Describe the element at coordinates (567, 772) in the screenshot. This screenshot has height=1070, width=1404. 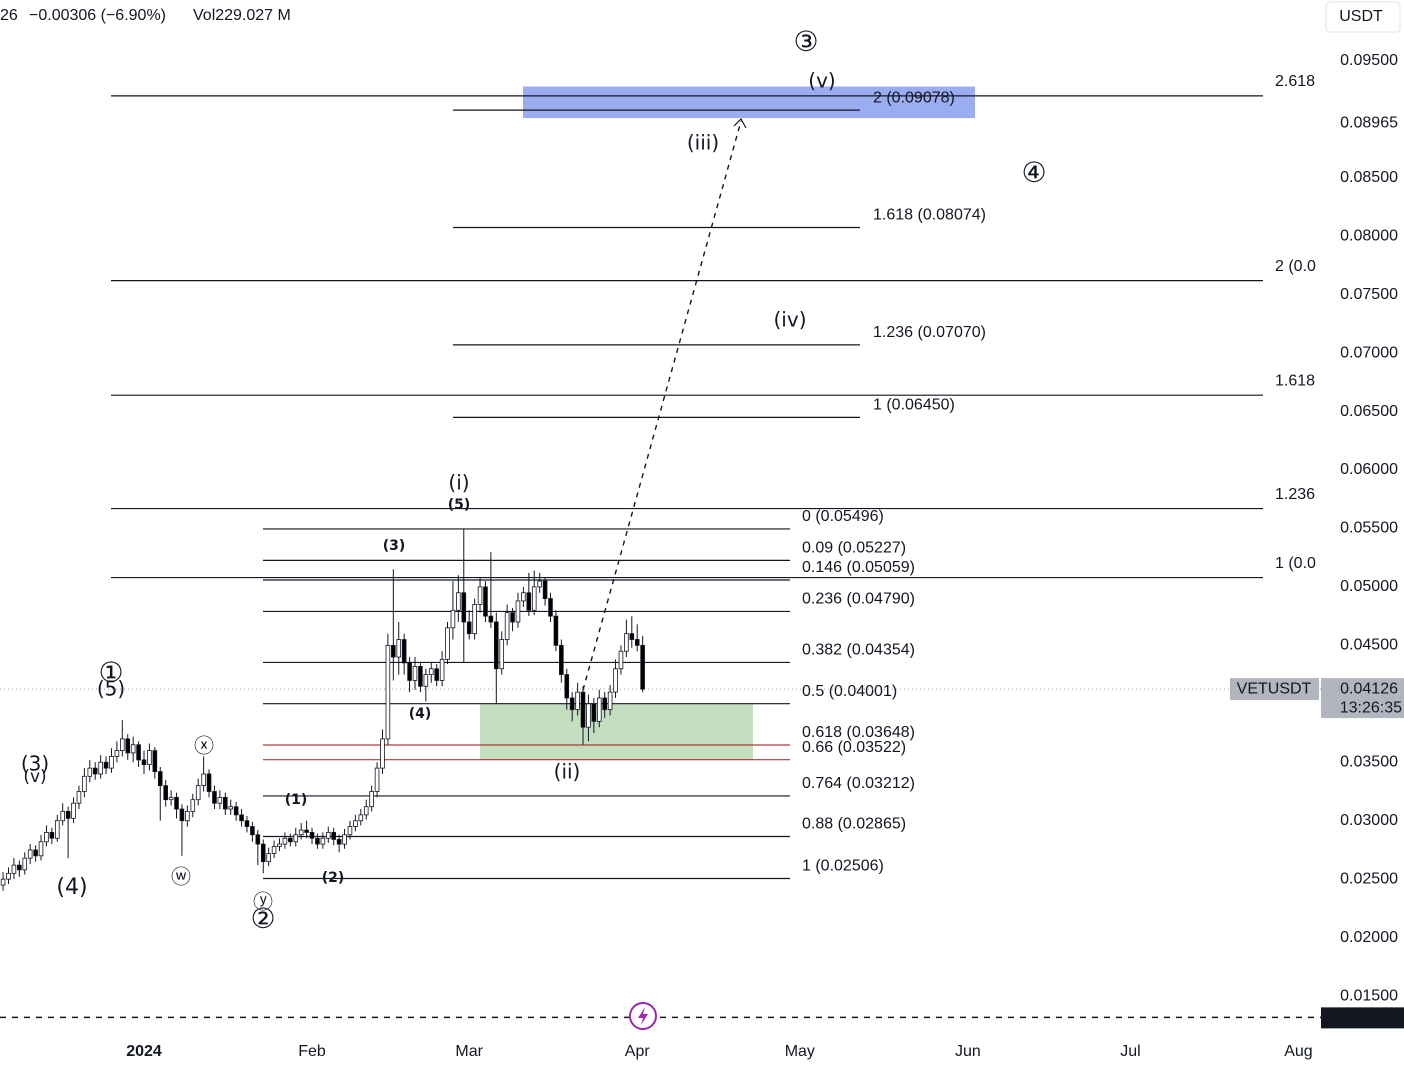
I see `wave-label: (ii)` at that location.